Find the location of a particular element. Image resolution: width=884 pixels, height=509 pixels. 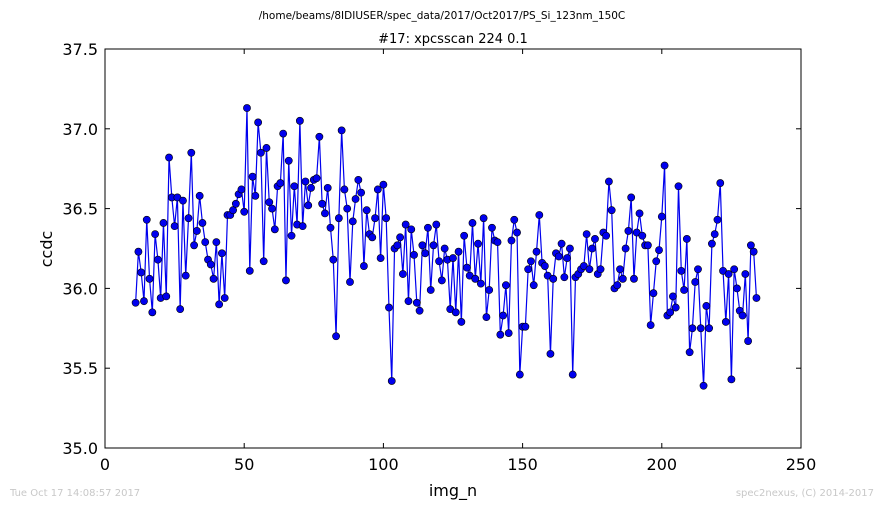

footer-credit: spec2nexus, (C) 2014-2017 is located at coordinates (804, 493).